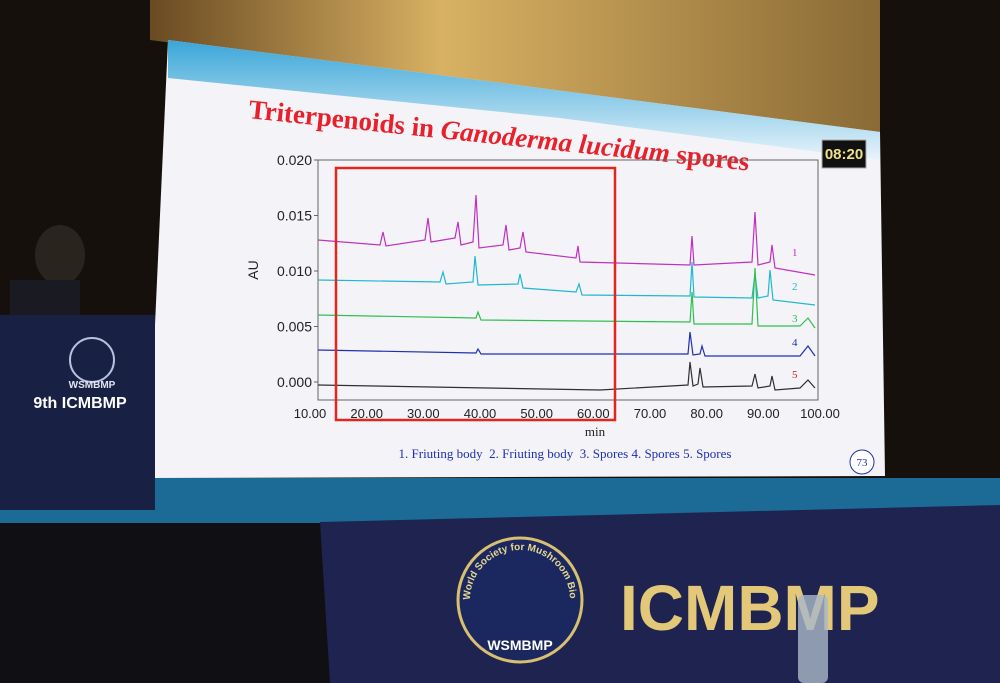 This screenshot has width=1000, height=683. What do you see at coordinates (650, 413) in the screenshot?
I see `x-tick-label: 70.00` at bounding box center [650, 413].